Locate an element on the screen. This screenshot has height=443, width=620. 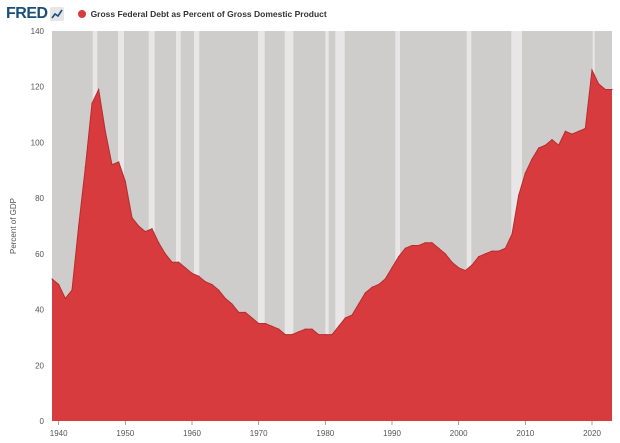
y-tick-label: 0 is located at coordinates (42, 421).